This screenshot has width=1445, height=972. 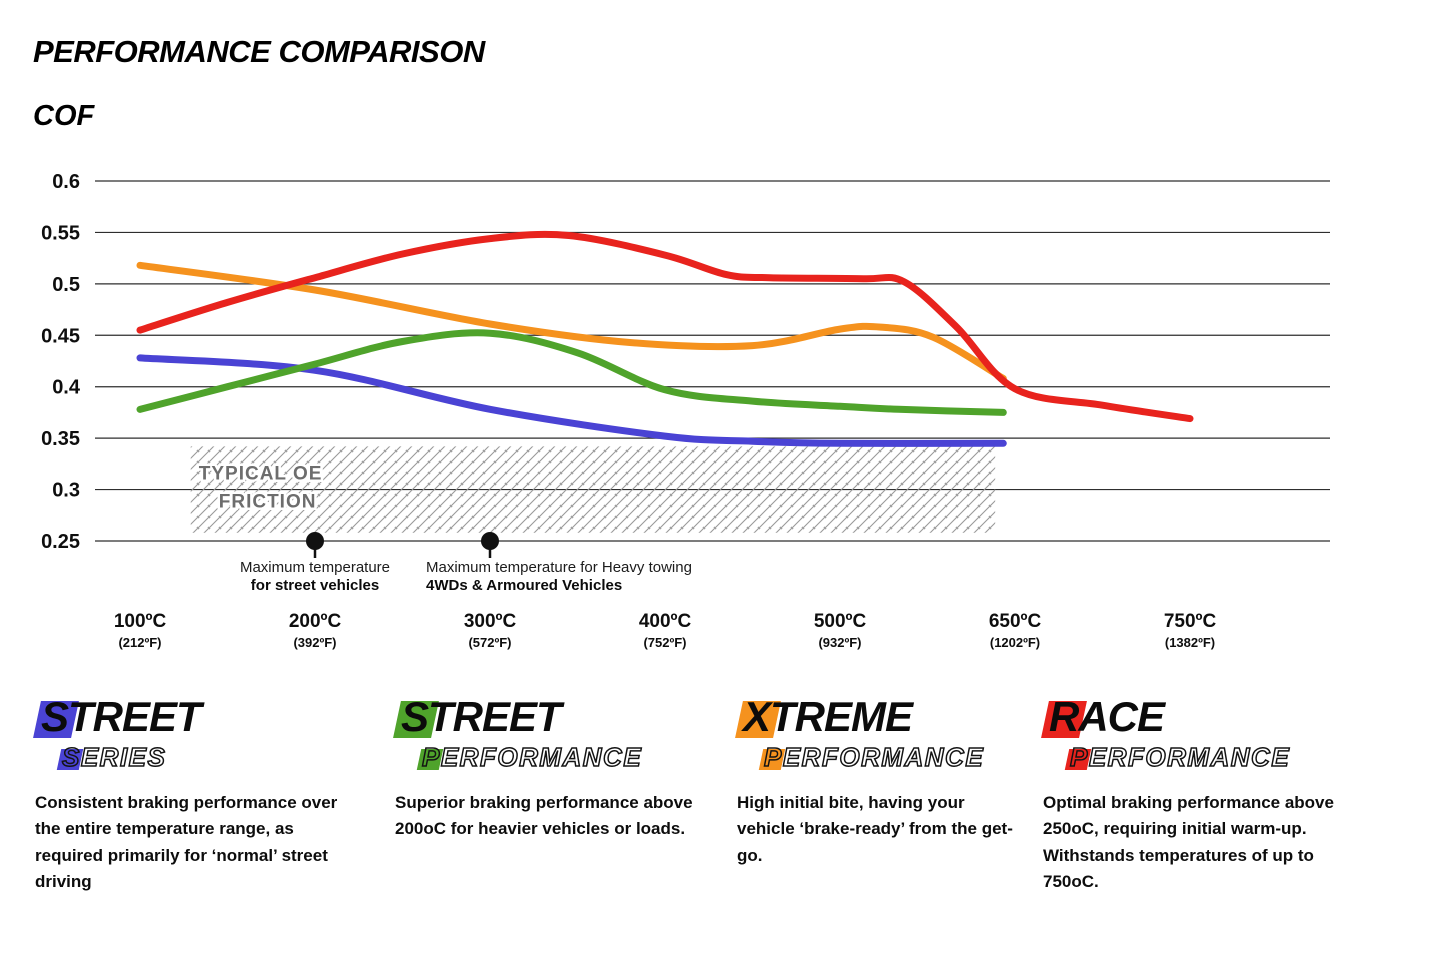 I want to click on annotation-0-line2: for street vehicles, so click(x=315, y=585).